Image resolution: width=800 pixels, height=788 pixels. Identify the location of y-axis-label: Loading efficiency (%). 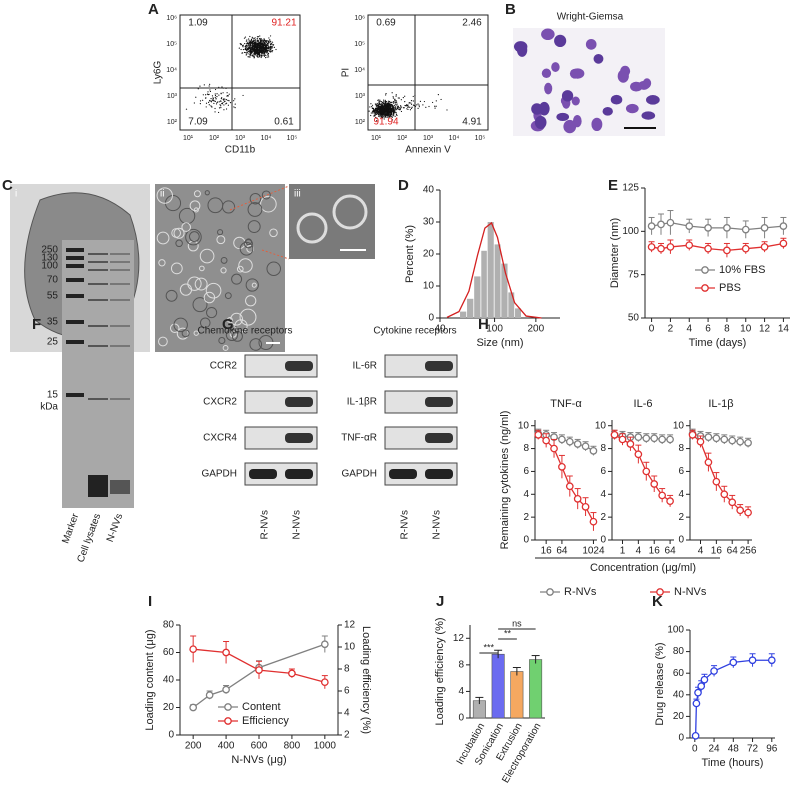
(440, 671).